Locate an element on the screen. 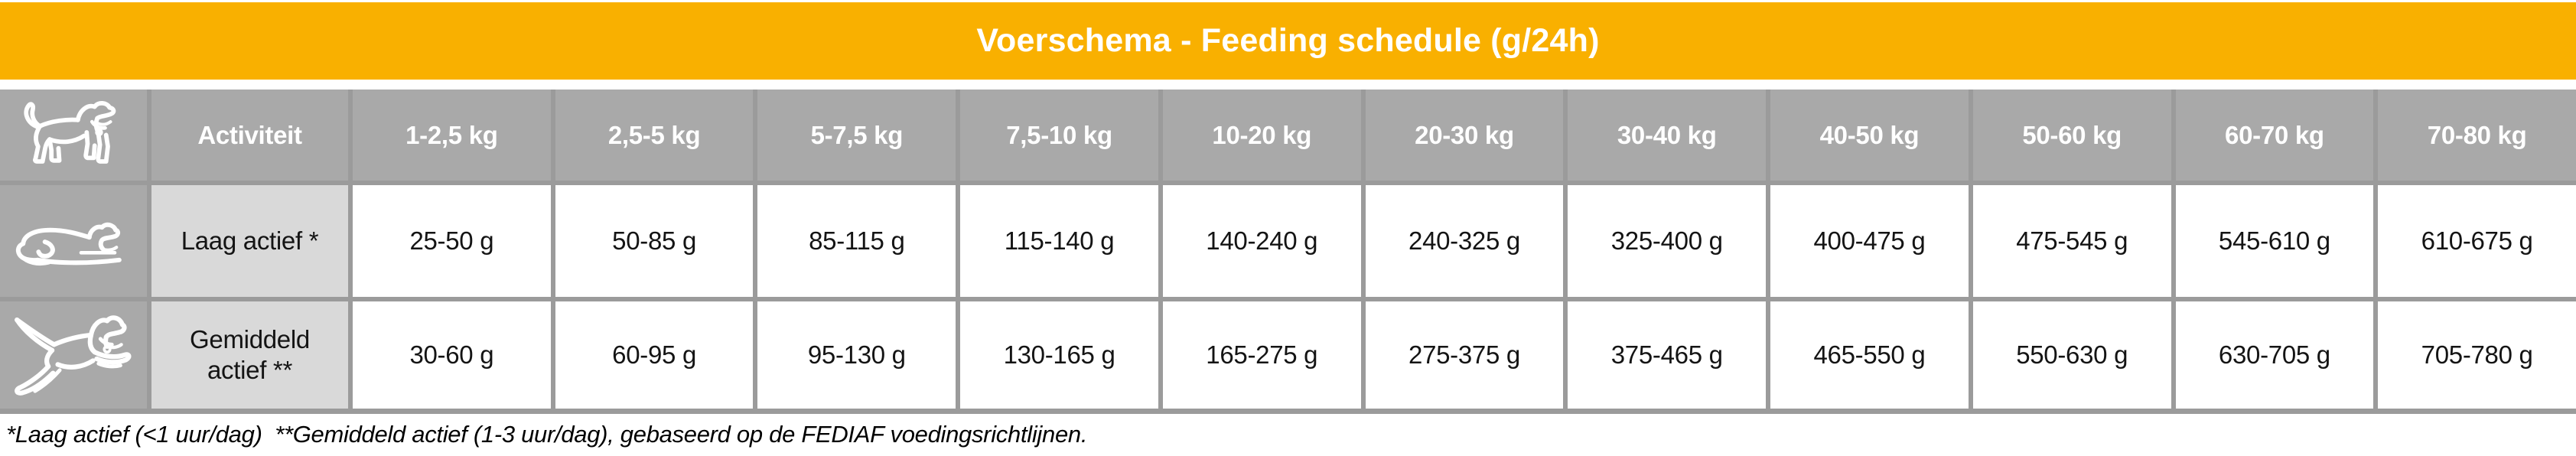 This screenshot has height=456, width=2576. medium-activity-dog-cell is located at coordinates (74, 355).